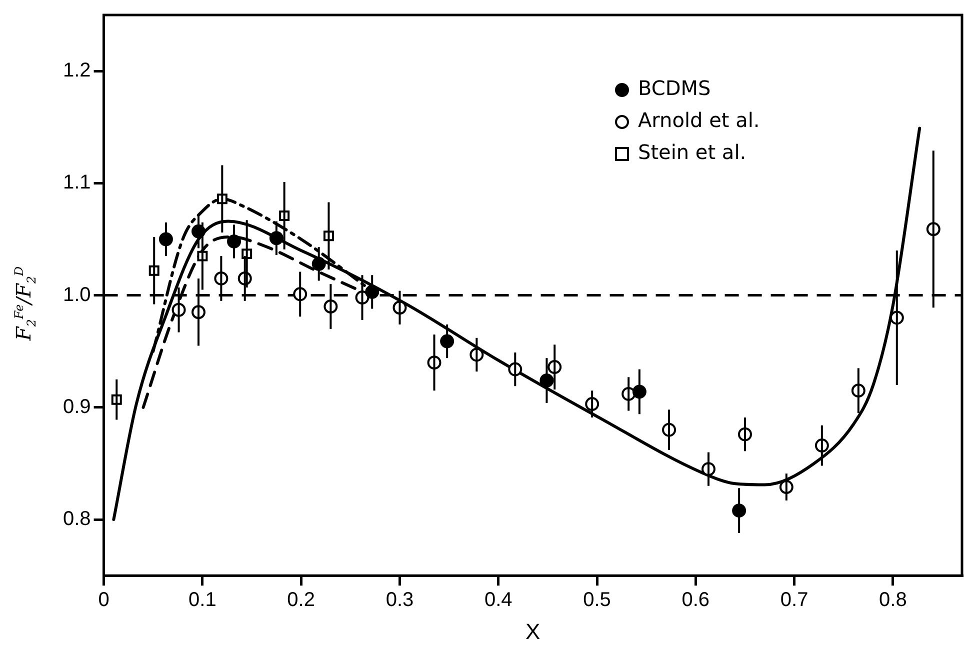  What do you see at coordinates (893, 600) in the screenshot?
I see `x-tick-label: 0.8` at bounding box center [893, 600].